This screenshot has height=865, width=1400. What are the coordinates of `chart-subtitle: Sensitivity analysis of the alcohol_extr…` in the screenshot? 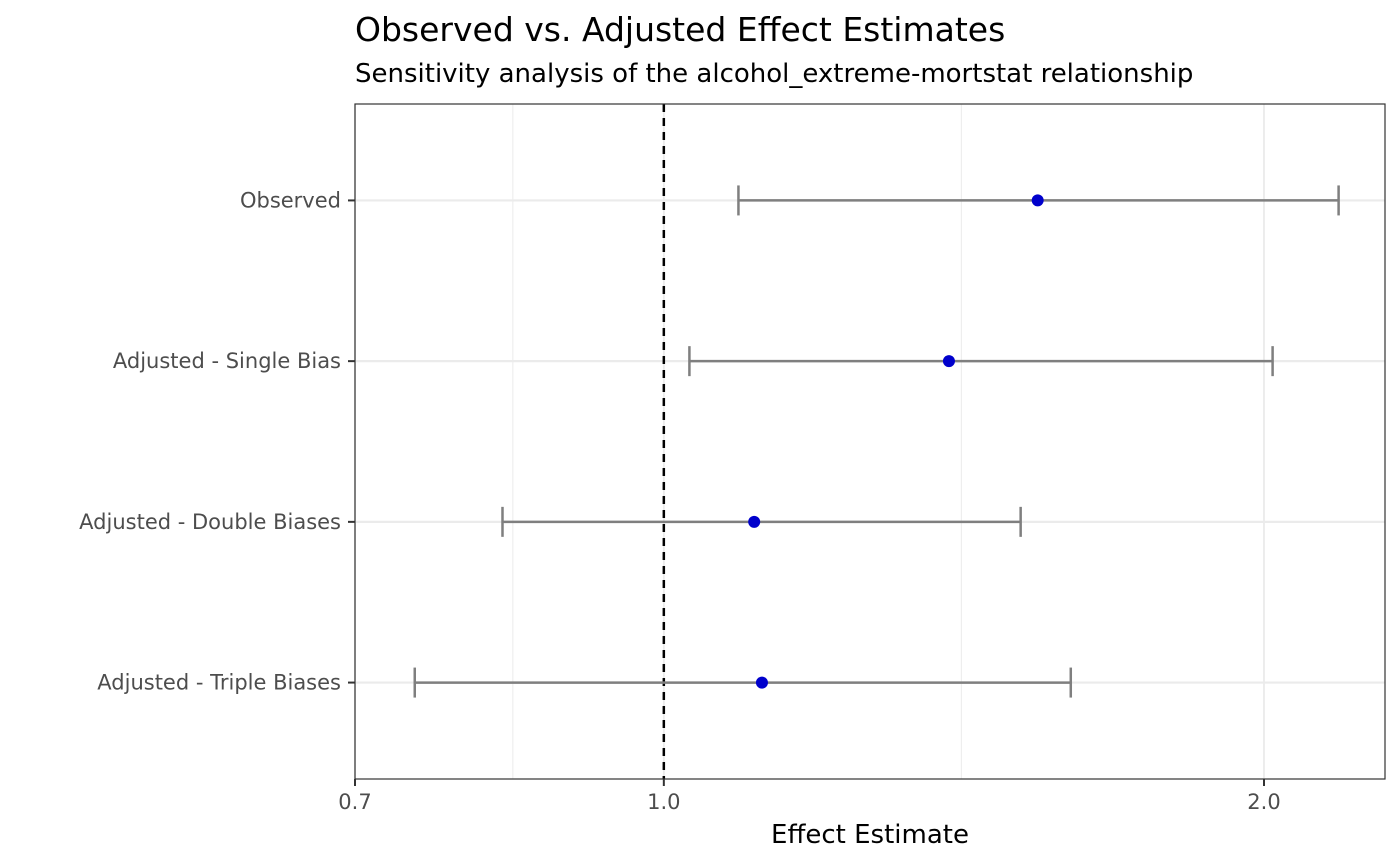 It's located at (774, 74).